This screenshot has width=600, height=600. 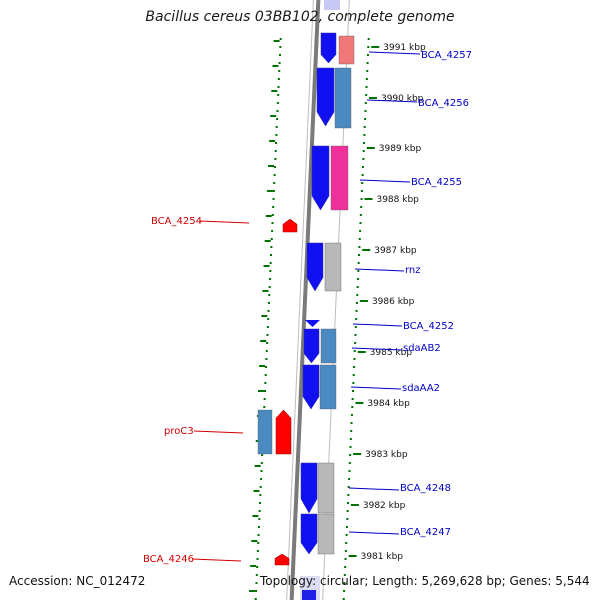 What do you see at coordinates (306, 299) in the screenshot?
I see `feature-track` at bounding box center [306, 299].